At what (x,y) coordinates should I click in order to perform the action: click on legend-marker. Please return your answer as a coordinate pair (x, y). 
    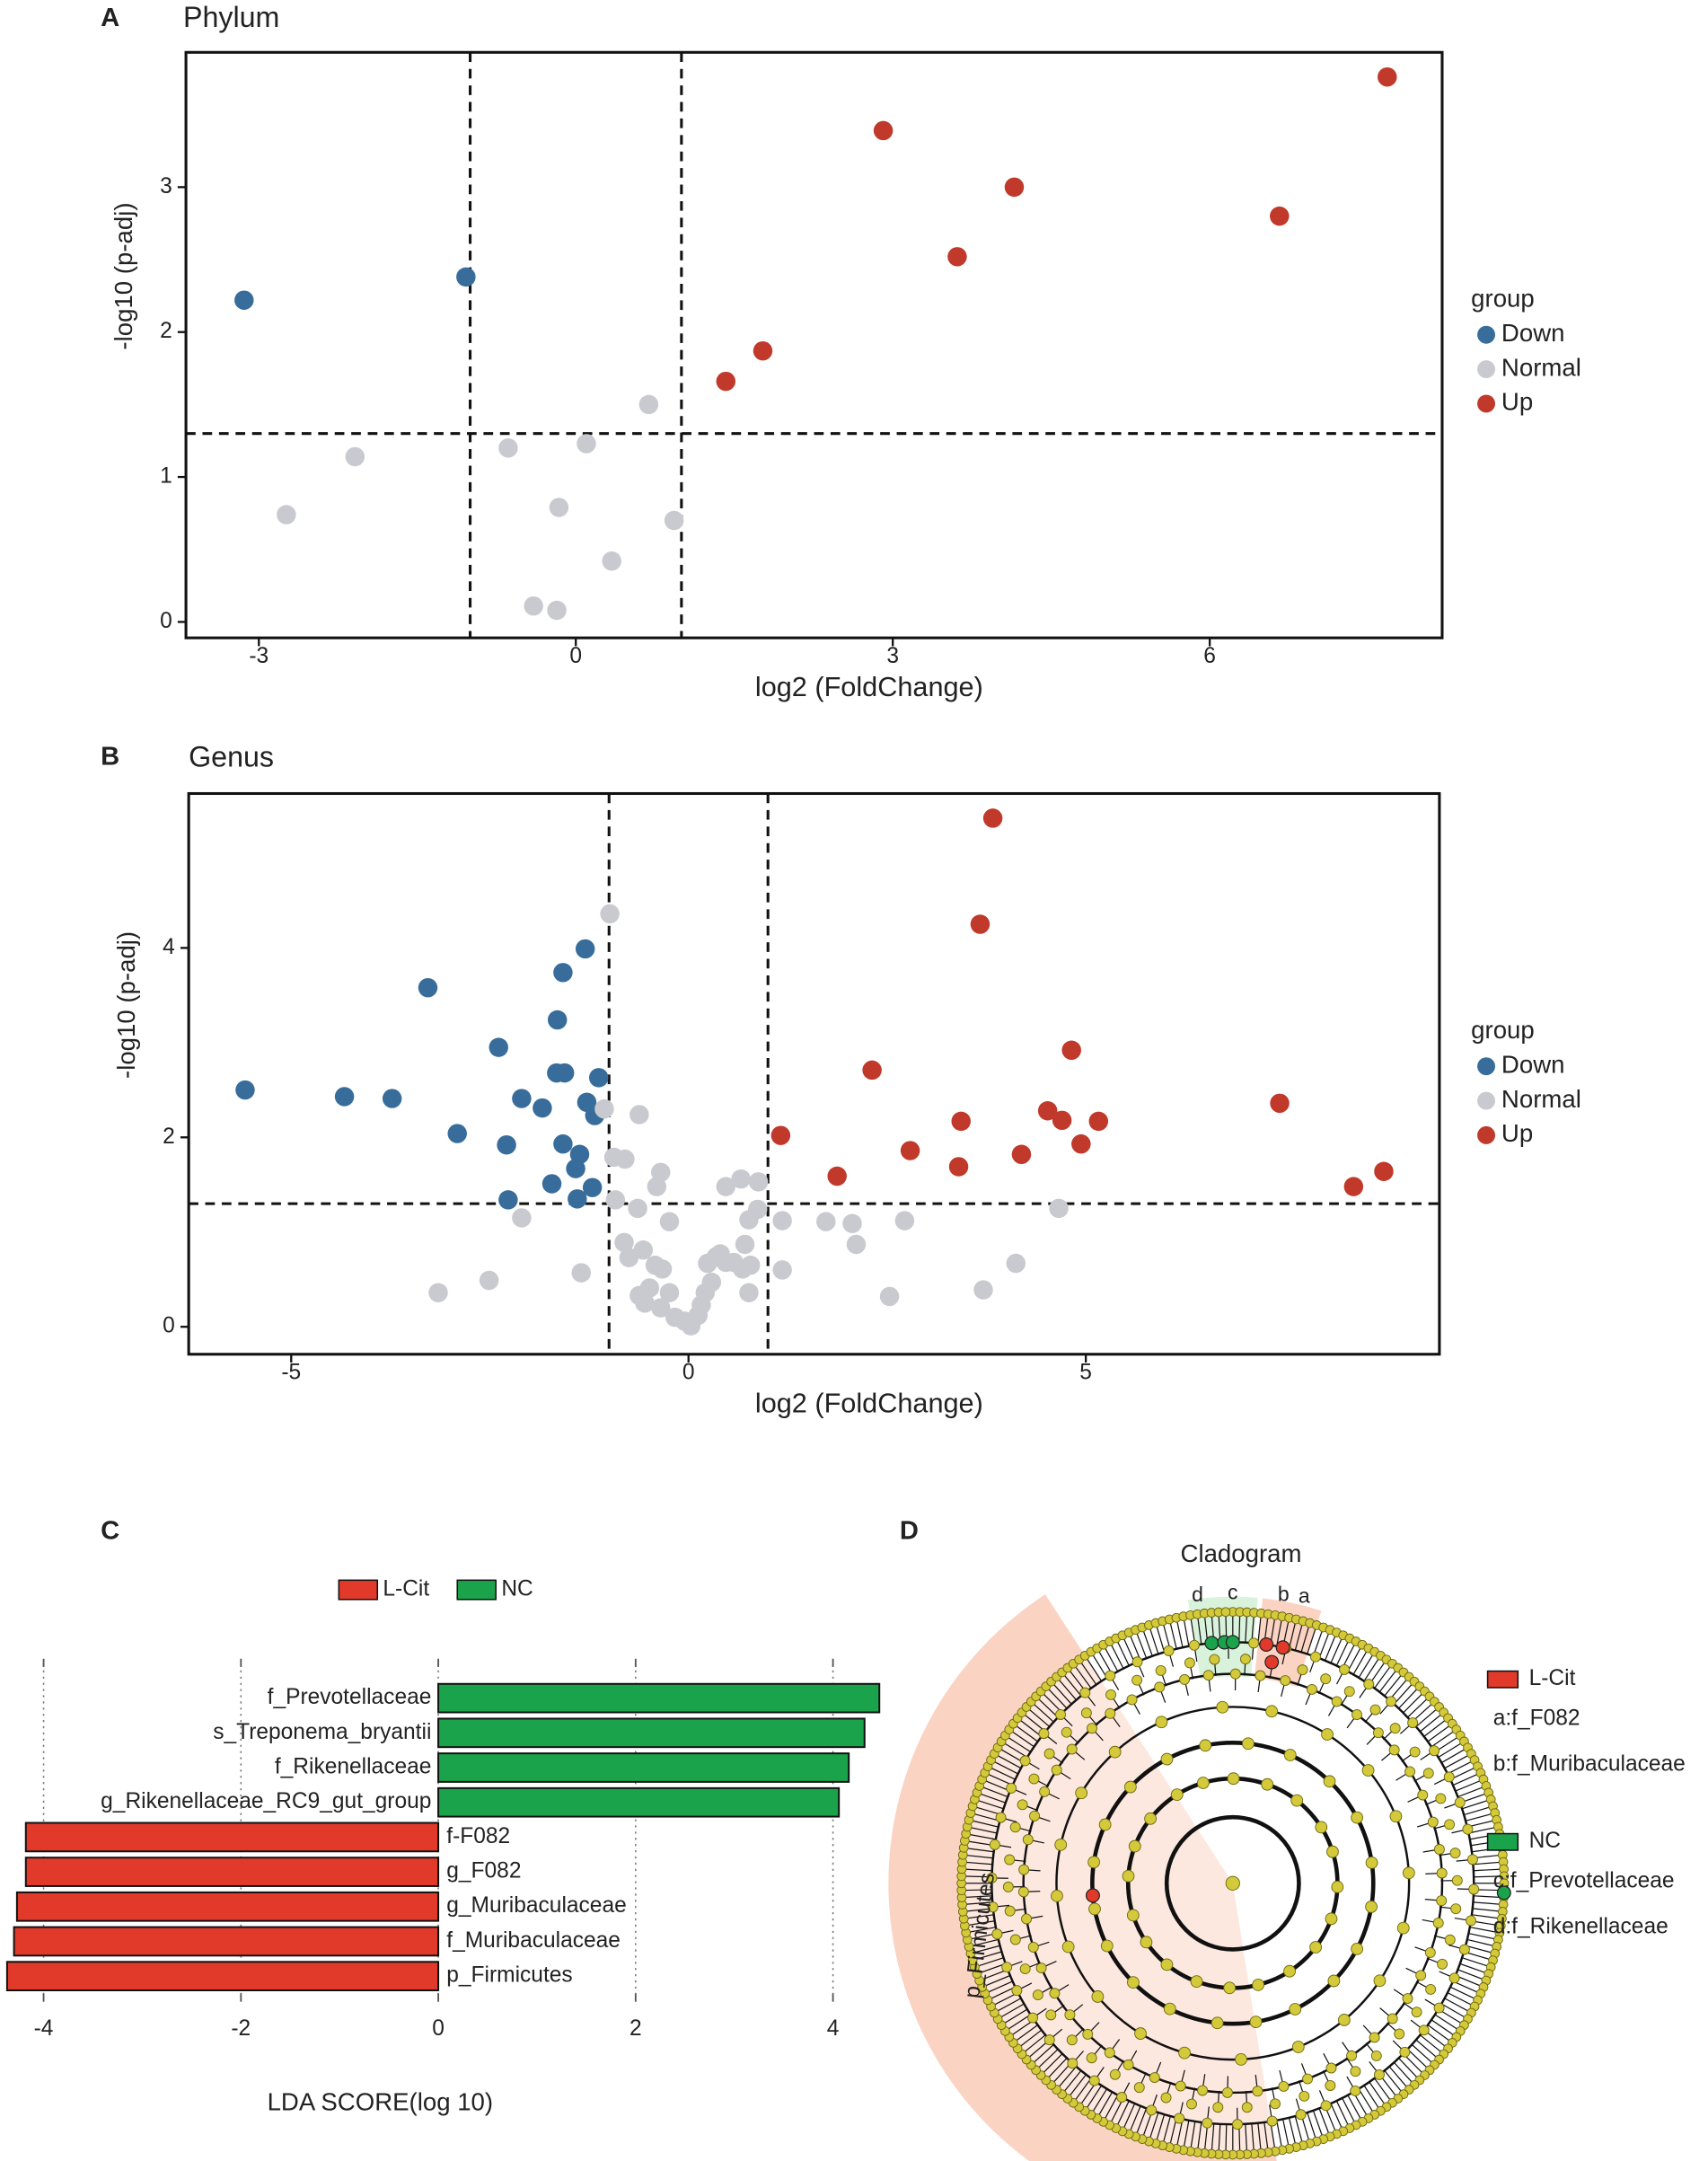
    Looking at the image, I should click on (1486, 403).